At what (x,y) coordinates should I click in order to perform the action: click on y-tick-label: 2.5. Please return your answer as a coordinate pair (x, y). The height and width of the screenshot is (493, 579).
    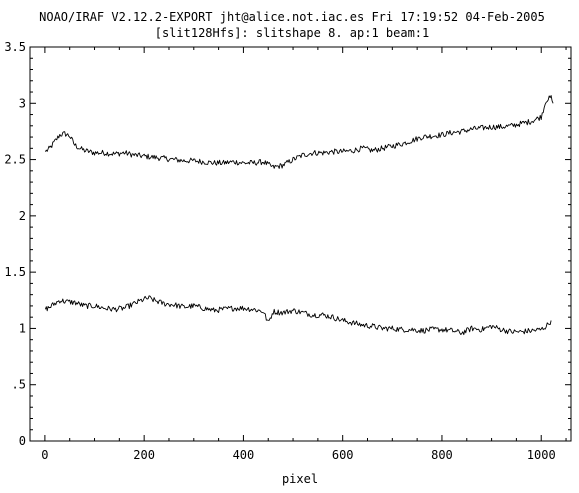
    Looking at the image, I should click on (15, 160).